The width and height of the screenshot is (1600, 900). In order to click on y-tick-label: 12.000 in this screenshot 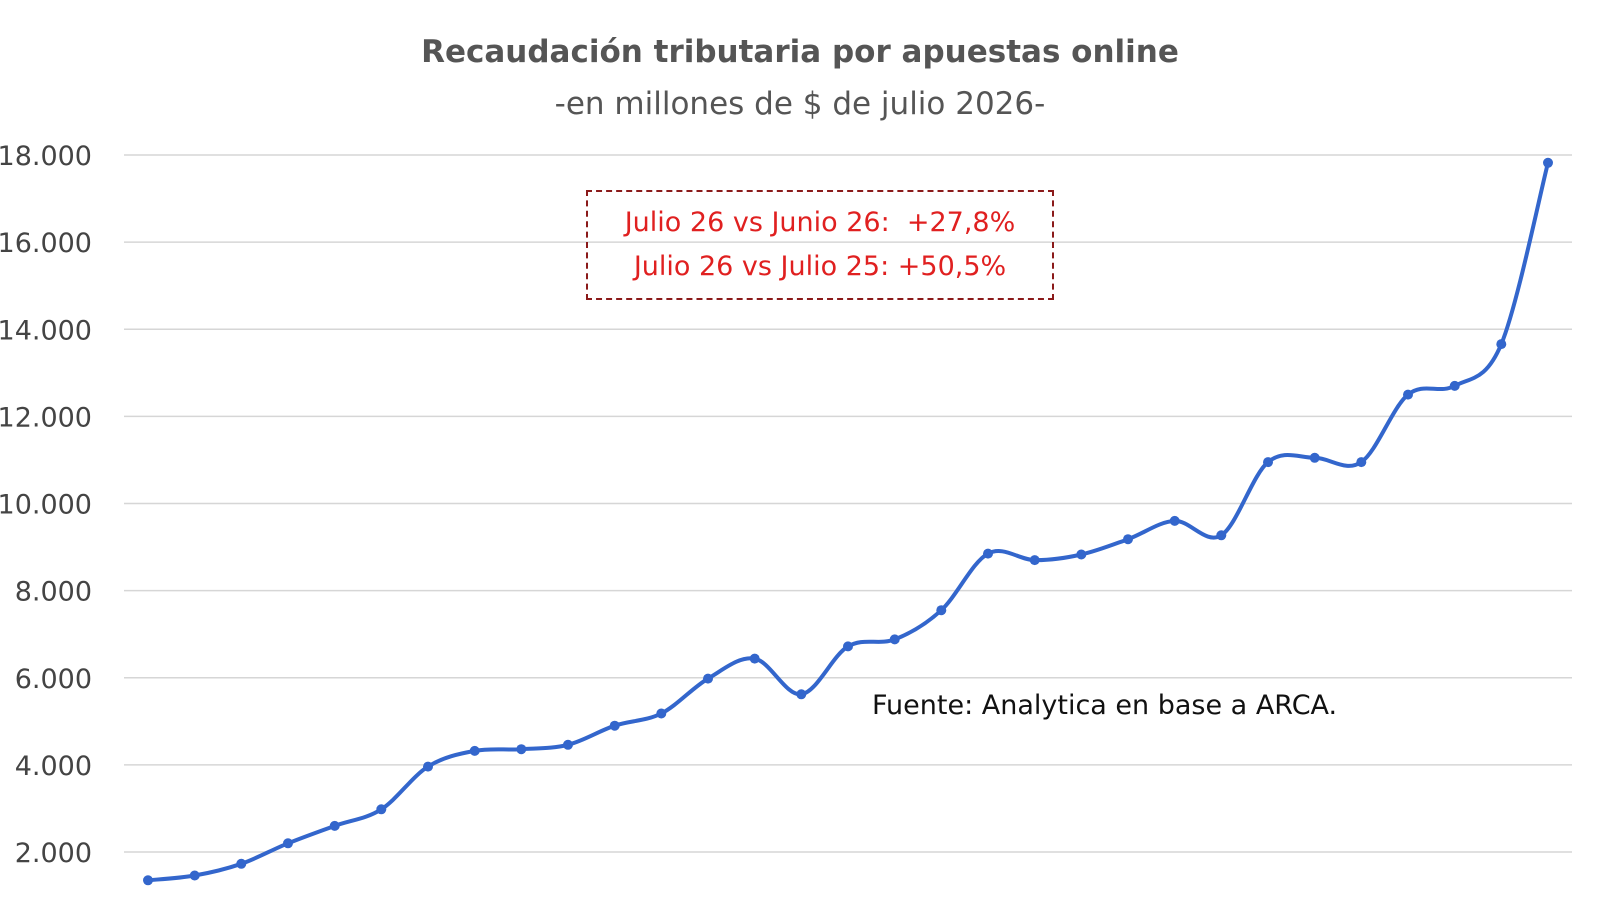, I will do `click(46, 417)`.